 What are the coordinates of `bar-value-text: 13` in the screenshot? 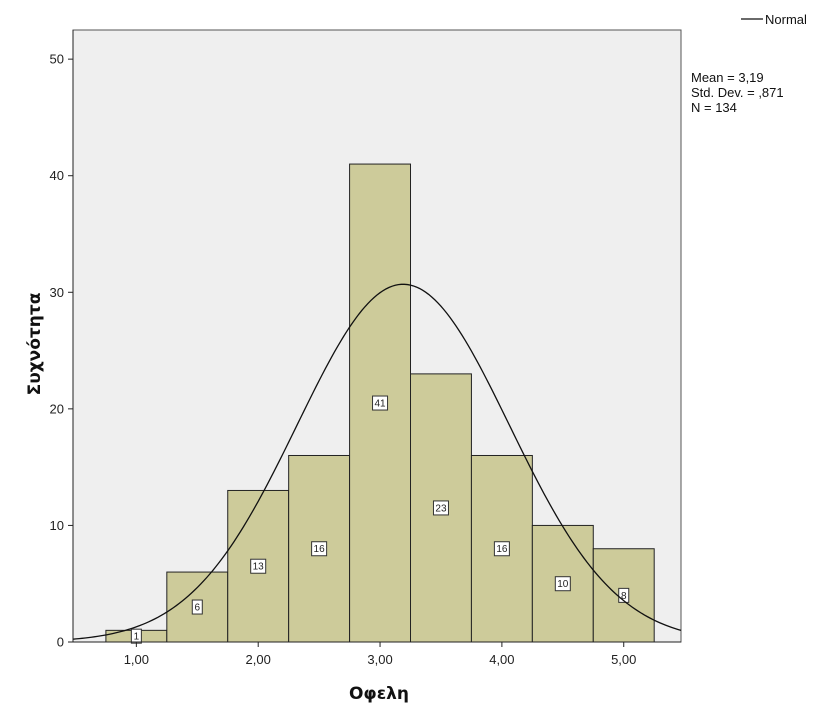 It's located at (259, 567).